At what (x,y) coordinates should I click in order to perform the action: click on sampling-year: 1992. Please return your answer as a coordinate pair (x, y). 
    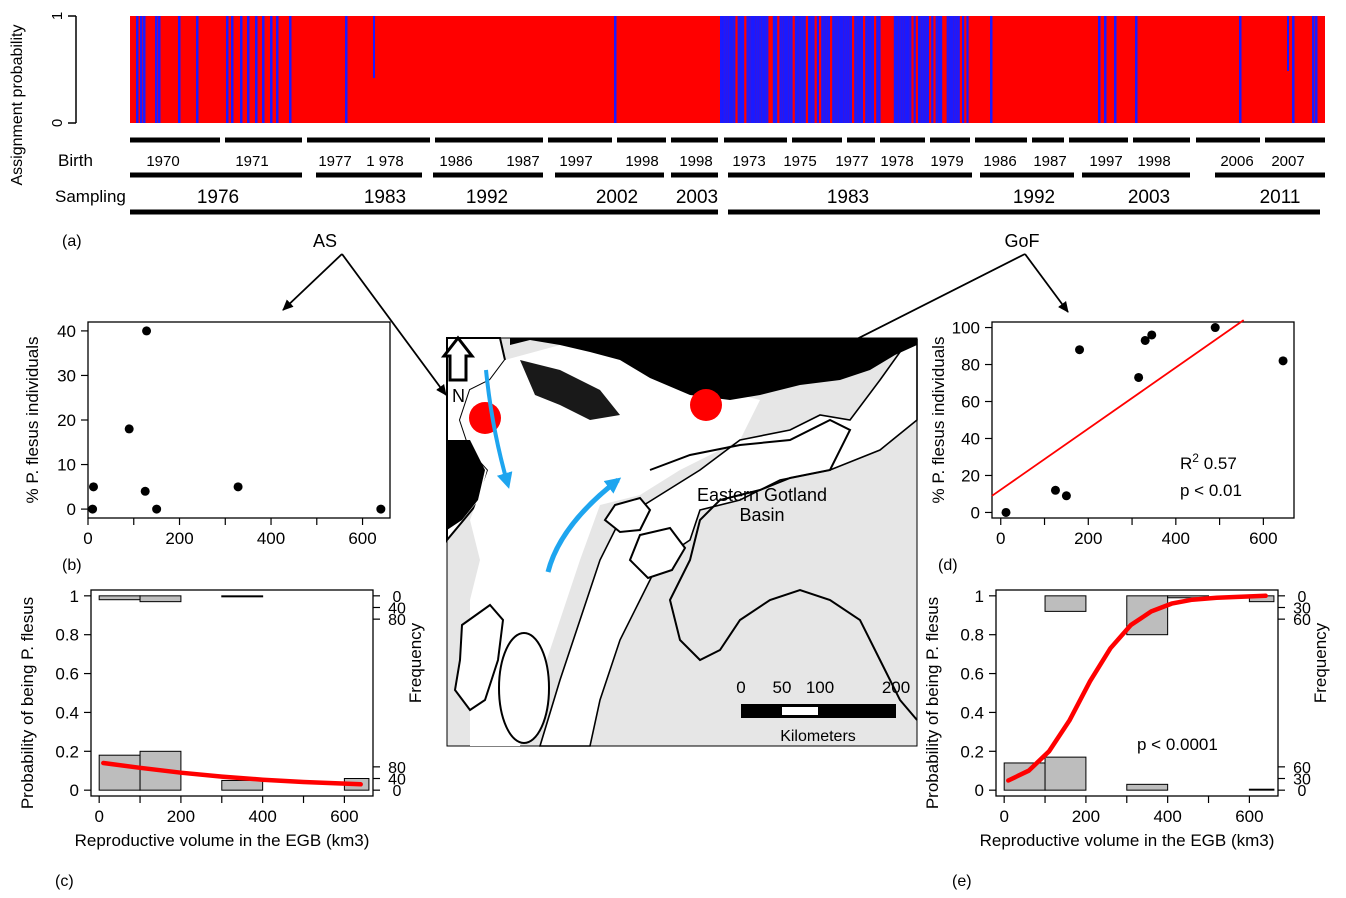
    Looking at the image, I should click on (1034, 197).